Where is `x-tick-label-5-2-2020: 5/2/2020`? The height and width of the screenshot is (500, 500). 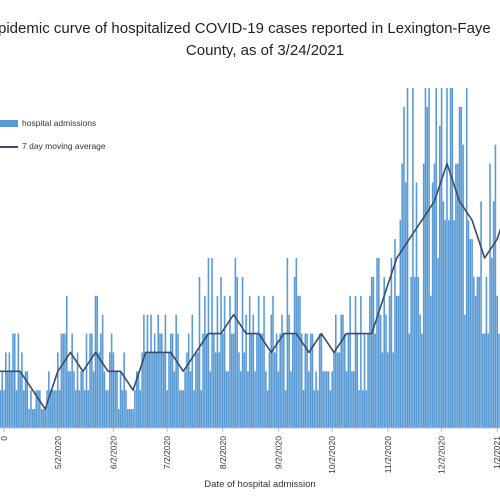 x-tick-label-5-2-2020: 5/2/2020 is located at coordinates (58, 452).